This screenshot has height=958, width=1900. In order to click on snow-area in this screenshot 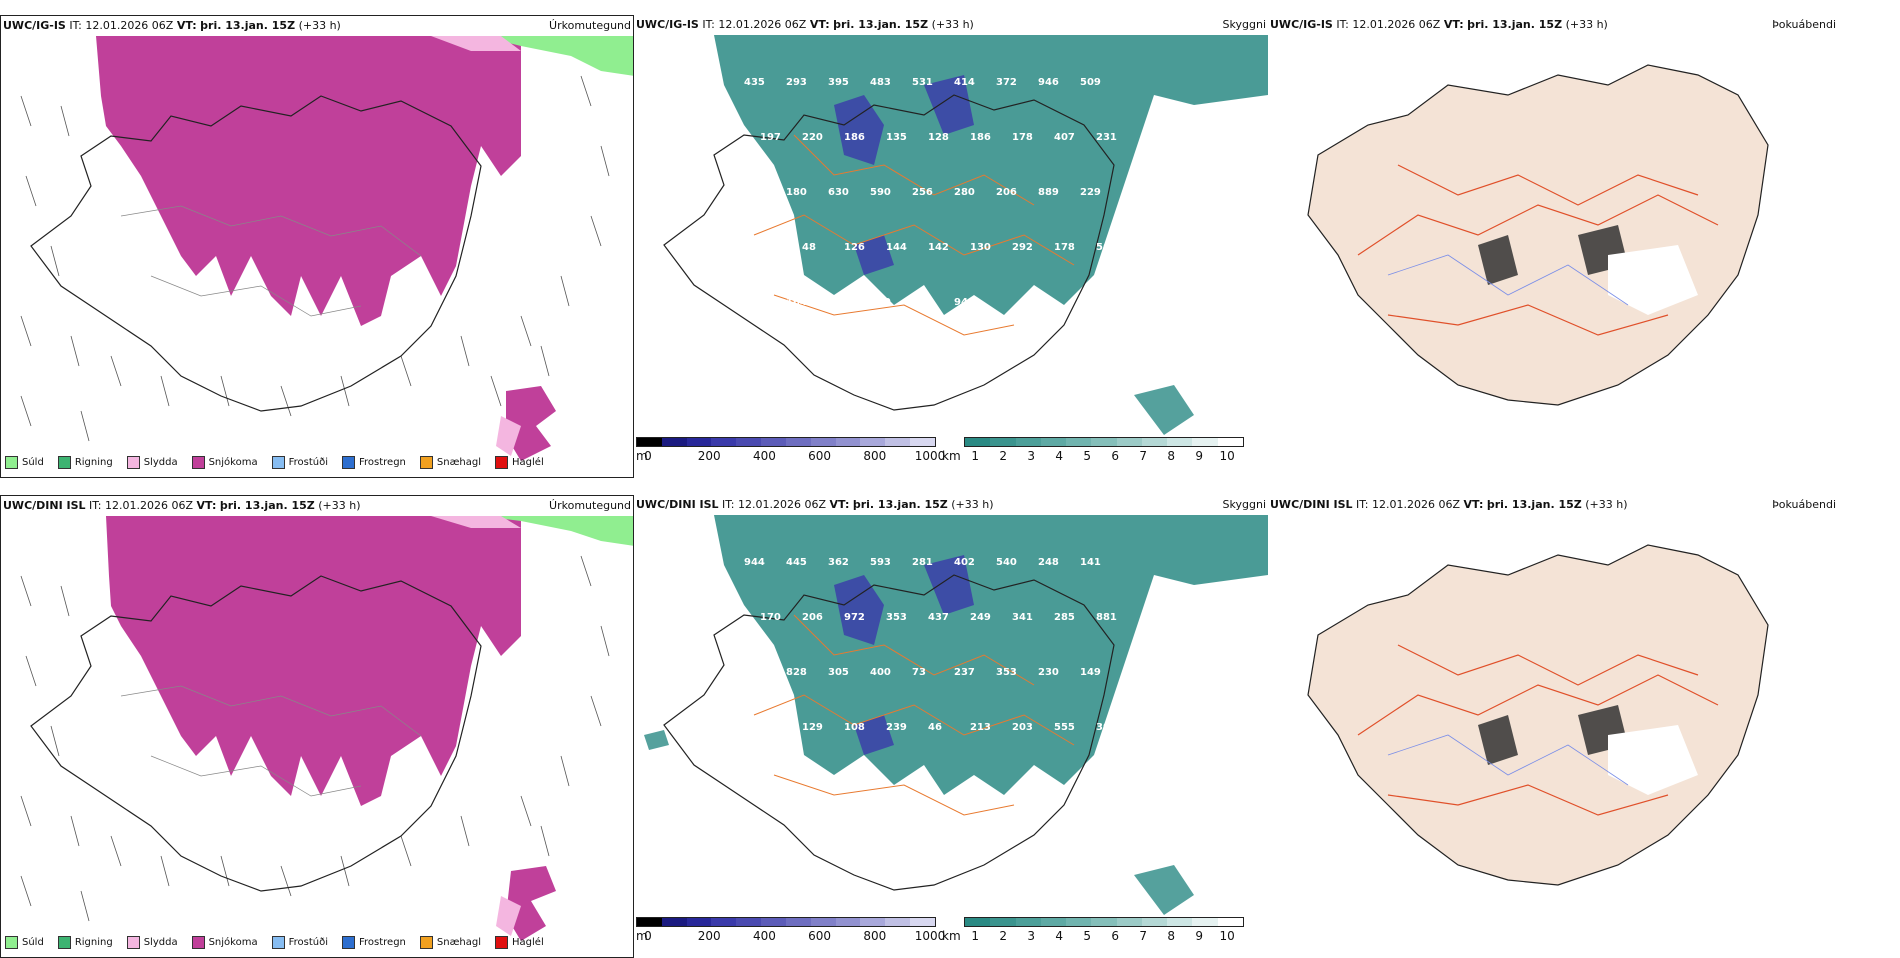, I will do `click(308, 181)`.